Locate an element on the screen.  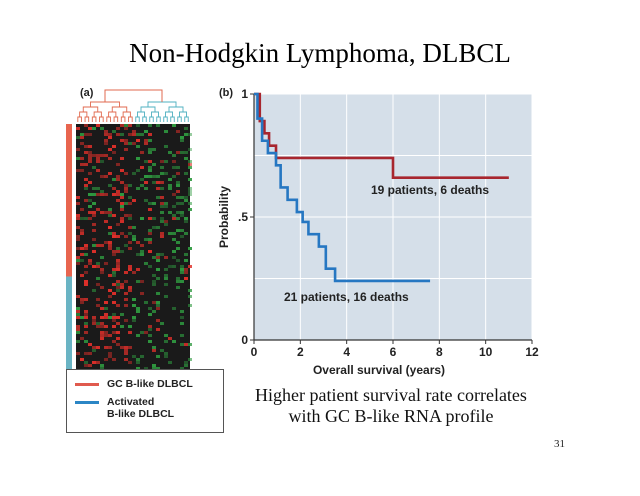
x-tick-labels: 0 2 4 6 8 10 12 is located at coordinates (395, 349).